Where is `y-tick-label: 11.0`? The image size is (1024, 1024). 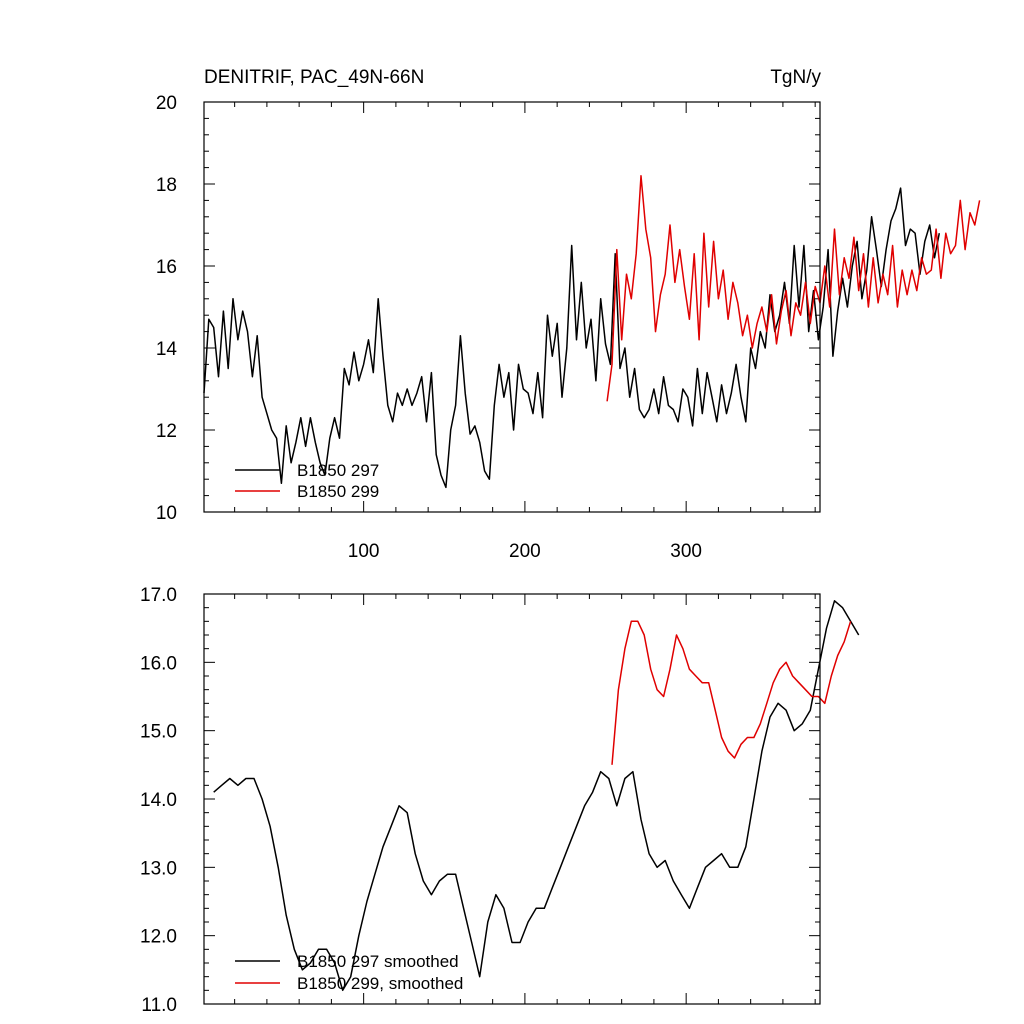
y-tick-label: 11.0 is located at coordinates (159, 1005).